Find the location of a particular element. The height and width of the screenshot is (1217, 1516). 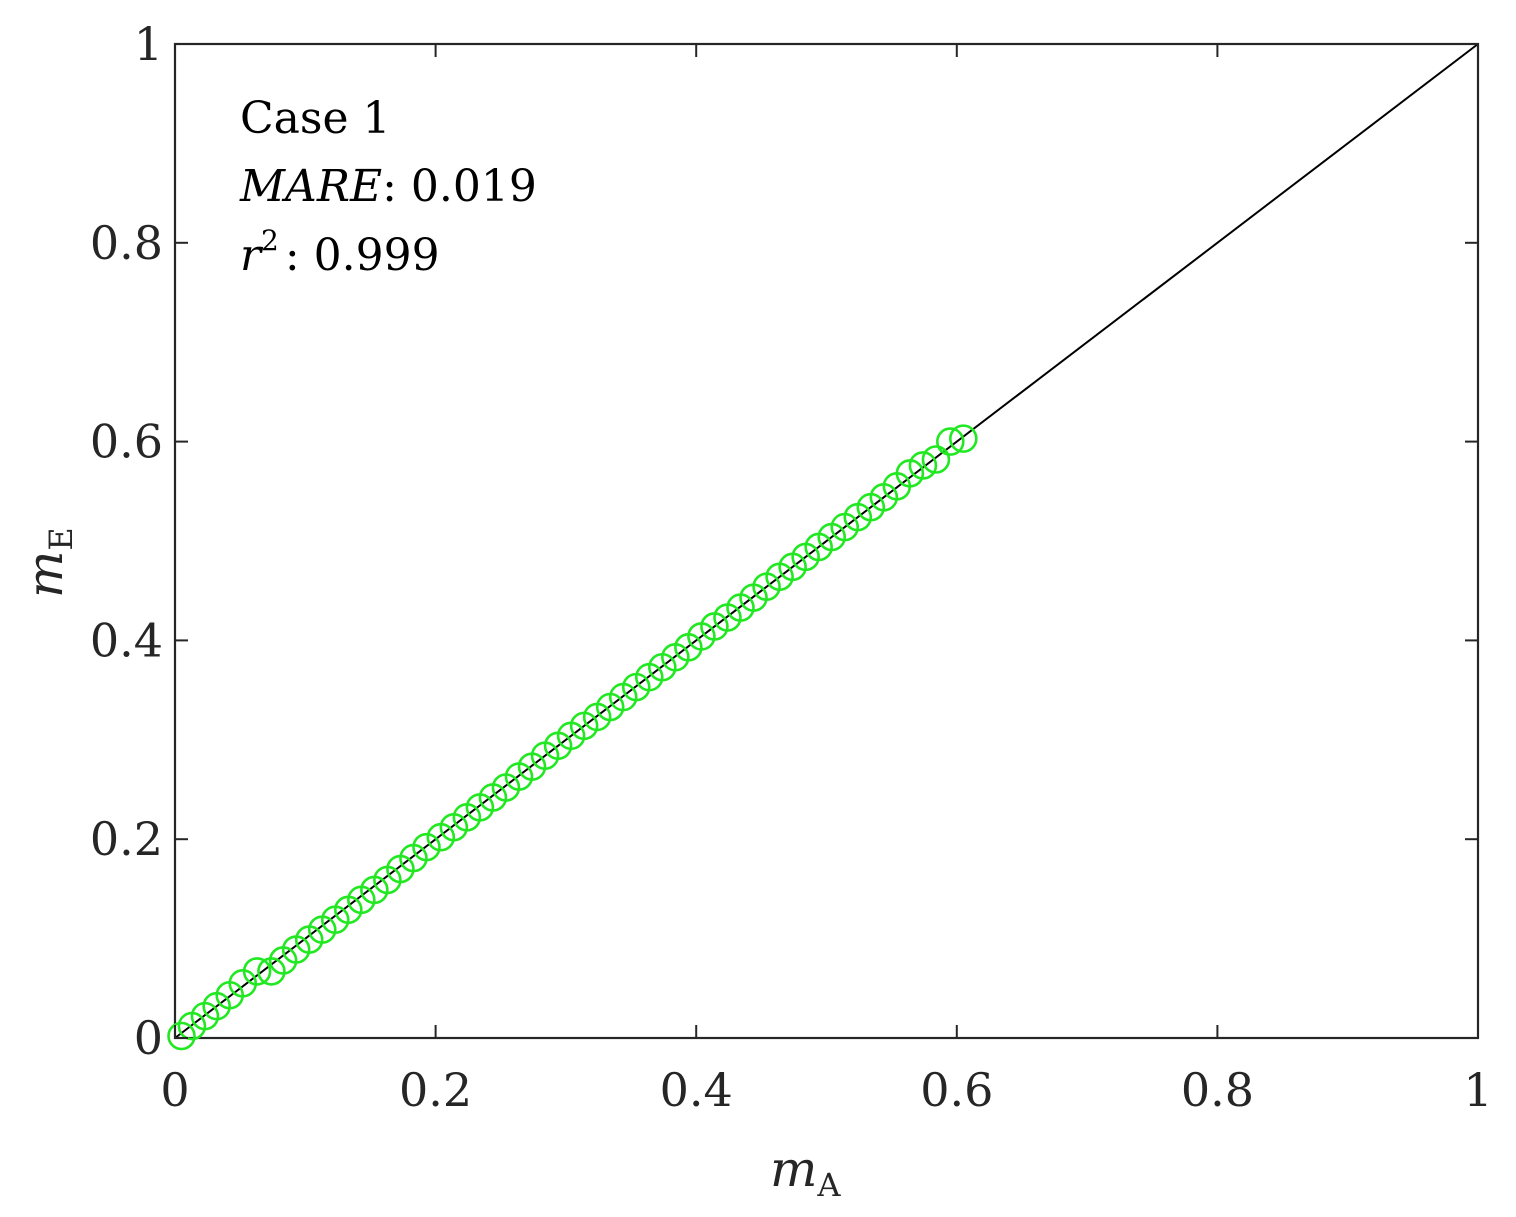

y-axis-label-subscript: E is located at coordinates (61, 538).